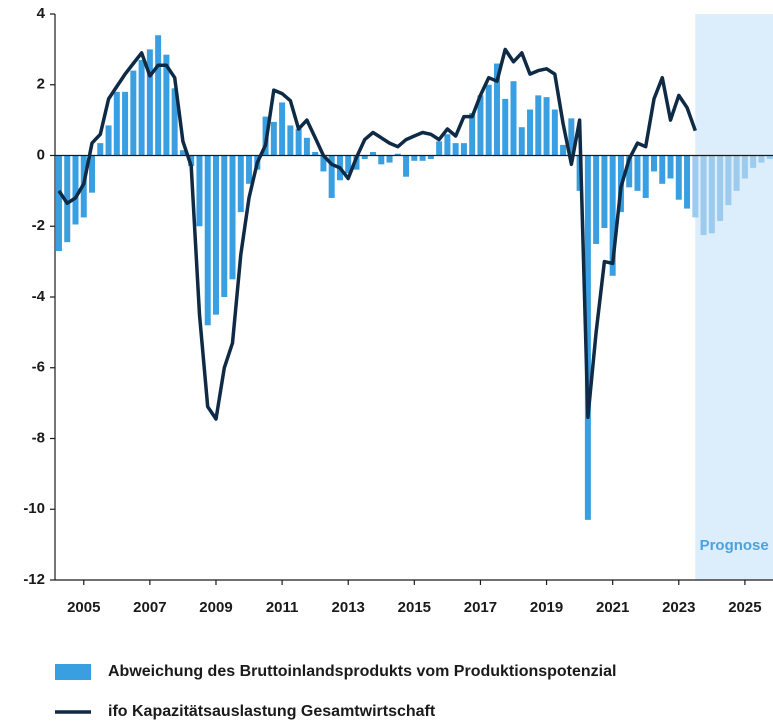 The height and width of the screenshot is (721, 773). What do you see at coordinates (734, 297) in the screenshot?
I see `forecast-area` at bounding box center [734, 297].